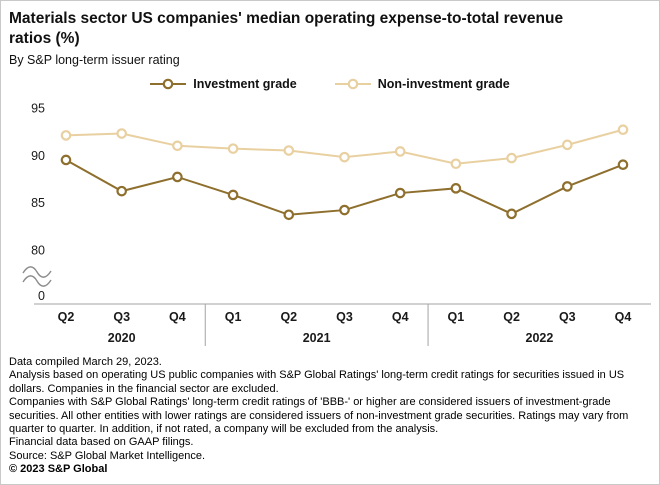  I want to click on chart-subtitle: By S&P long-term issuer rating, so click(94, 59).